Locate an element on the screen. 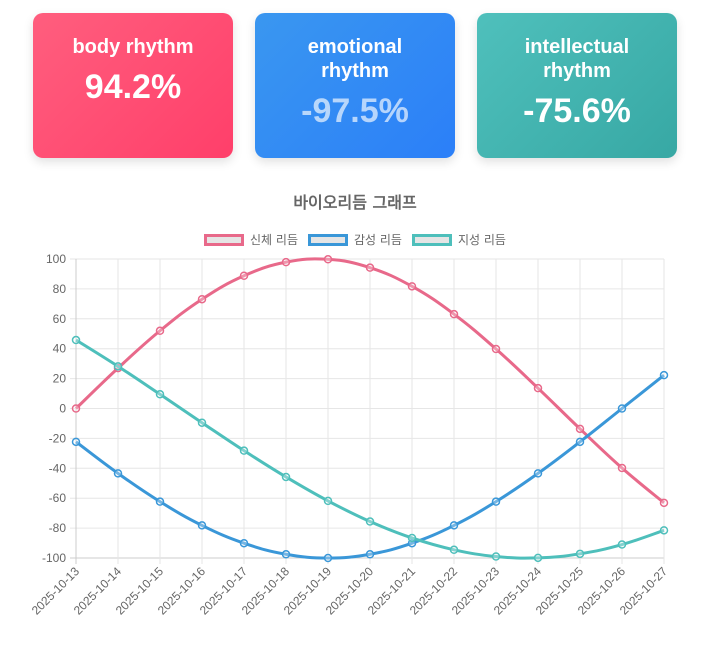 Image resolution: width=720 pixels, height=645 pixels. card-label: body rhythm is located at coordinates (133, 47).